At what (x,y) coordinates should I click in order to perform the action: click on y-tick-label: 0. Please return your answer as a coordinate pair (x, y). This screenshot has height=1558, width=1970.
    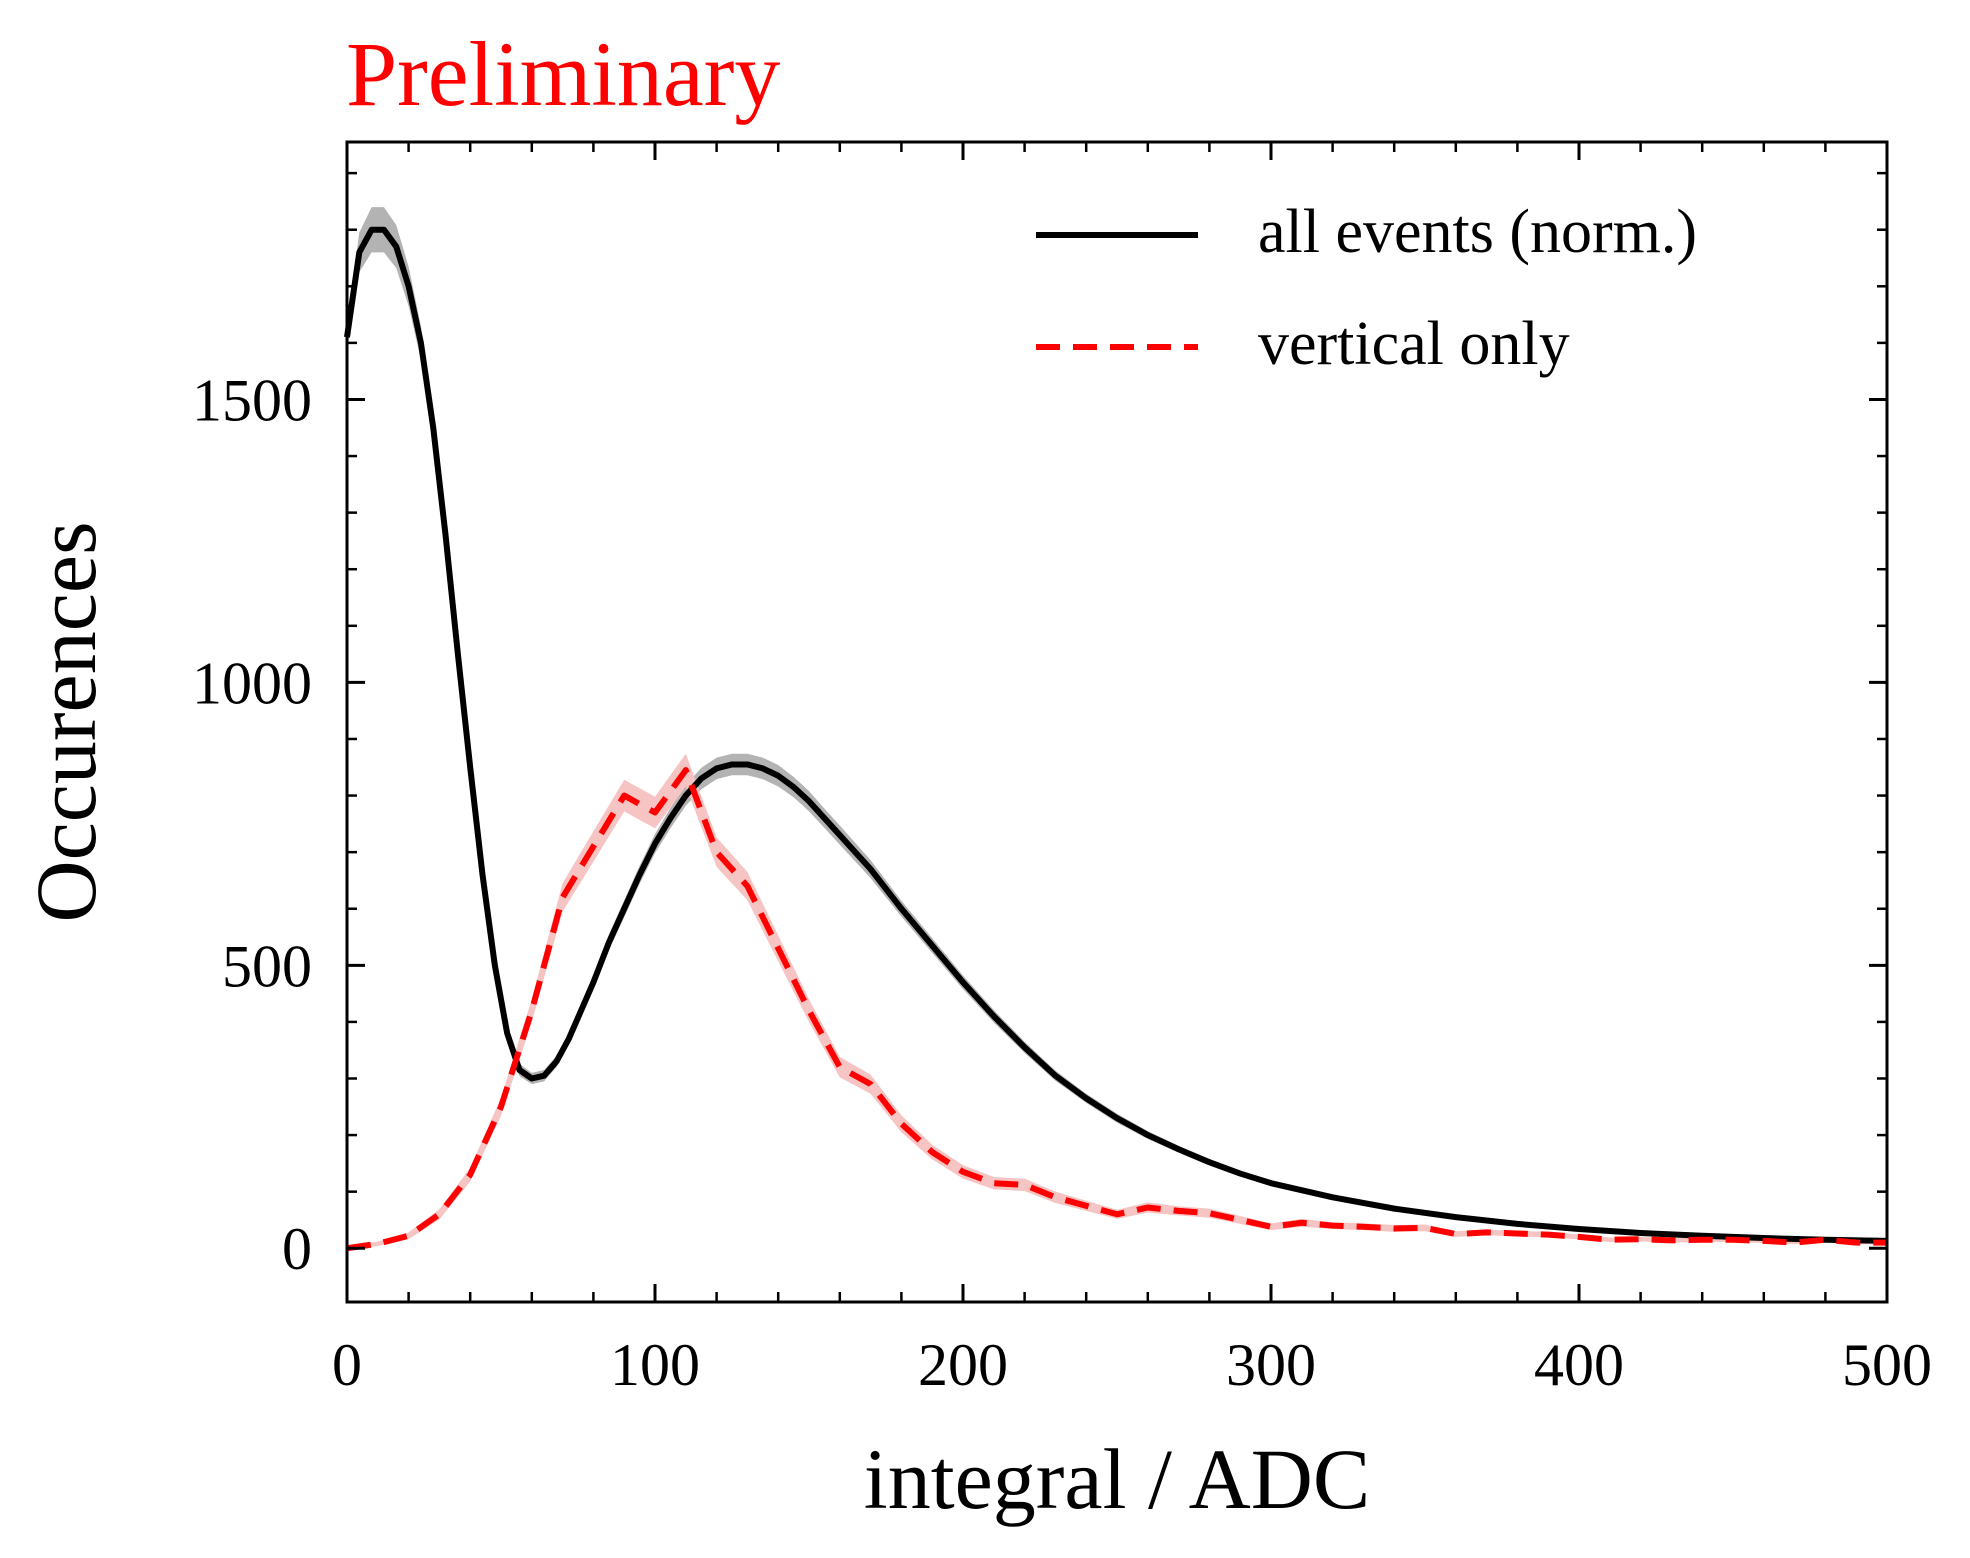
    Looking at the image, I should click on (297, 1249).